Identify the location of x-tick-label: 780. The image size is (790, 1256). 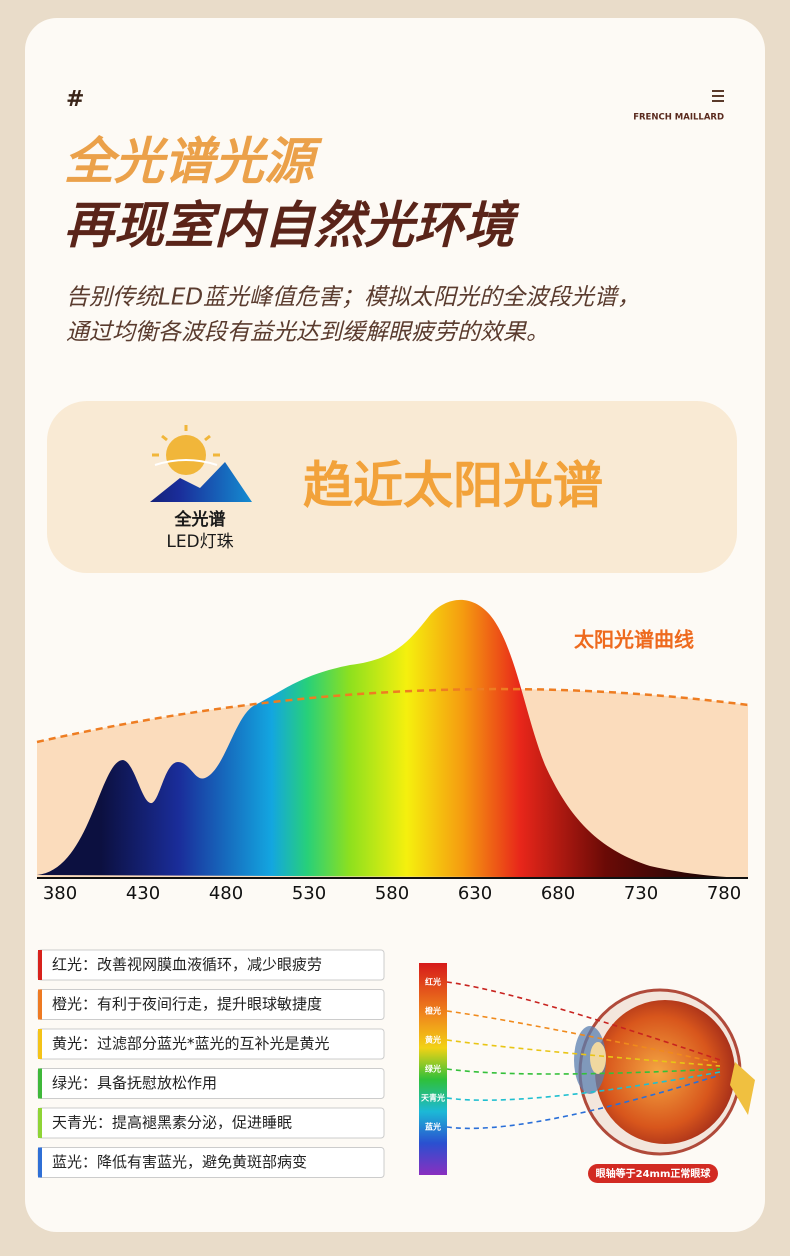
(724, 893).